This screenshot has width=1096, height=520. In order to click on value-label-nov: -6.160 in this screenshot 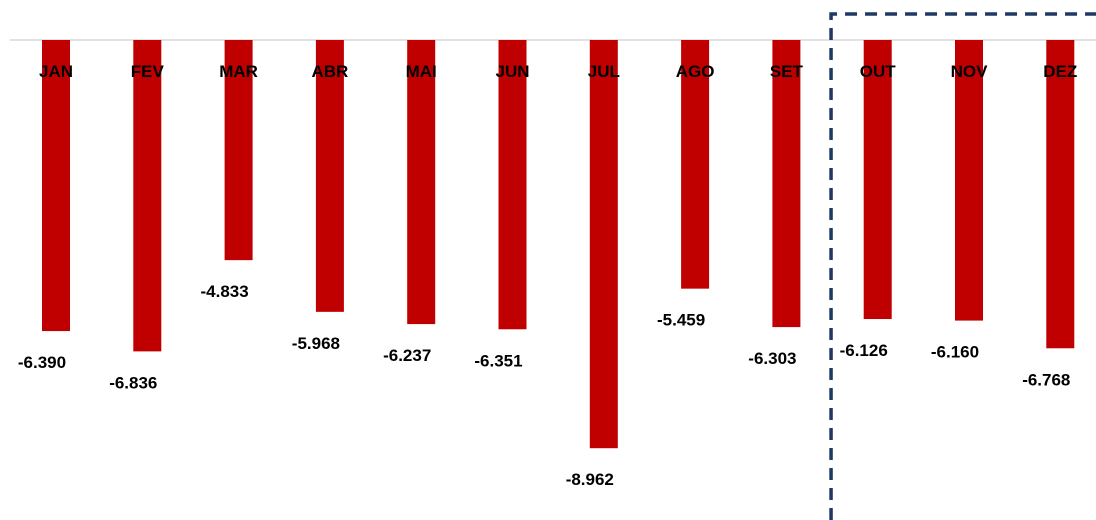, I will do `click(955, 352)`.